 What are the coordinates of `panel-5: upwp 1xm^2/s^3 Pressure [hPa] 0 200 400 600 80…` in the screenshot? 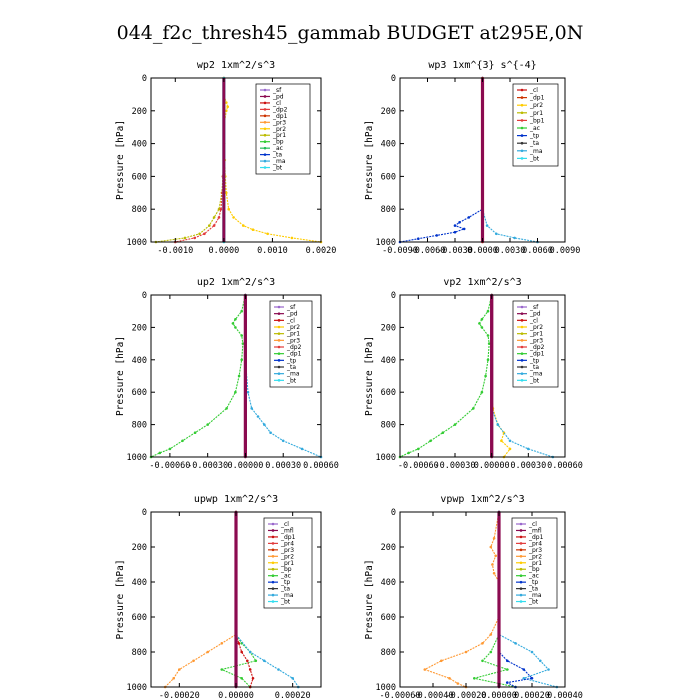 It's located at (218, 597).